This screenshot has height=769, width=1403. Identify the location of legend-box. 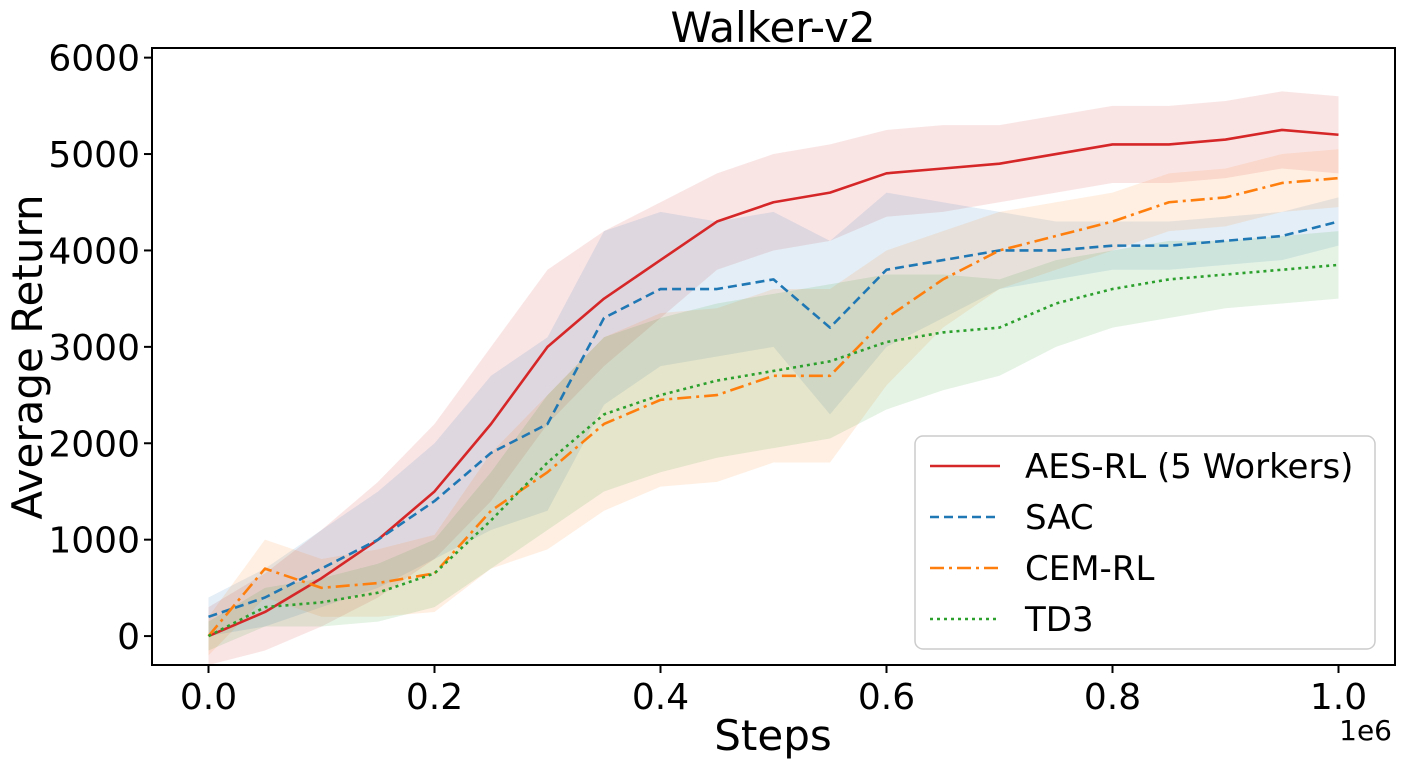
(1145, 542).